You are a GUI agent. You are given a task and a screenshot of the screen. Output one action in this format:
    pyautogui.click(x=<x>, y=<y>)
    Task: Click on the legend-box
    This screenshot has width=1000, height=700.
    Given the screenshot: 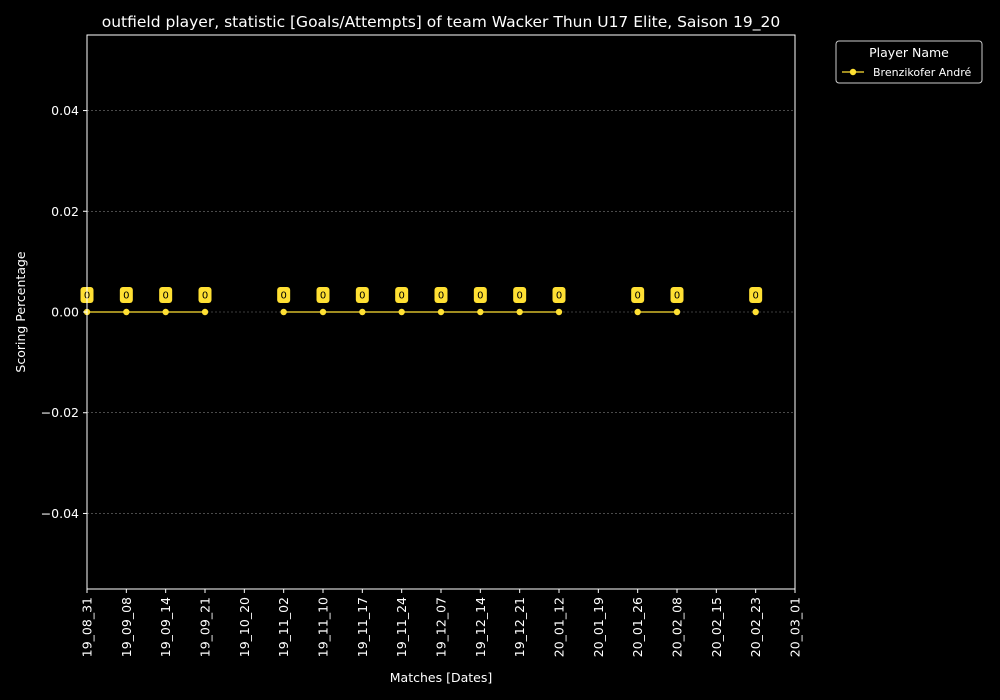 What is the action you would take?
    pyautogui.click(x=909, y=62)
    